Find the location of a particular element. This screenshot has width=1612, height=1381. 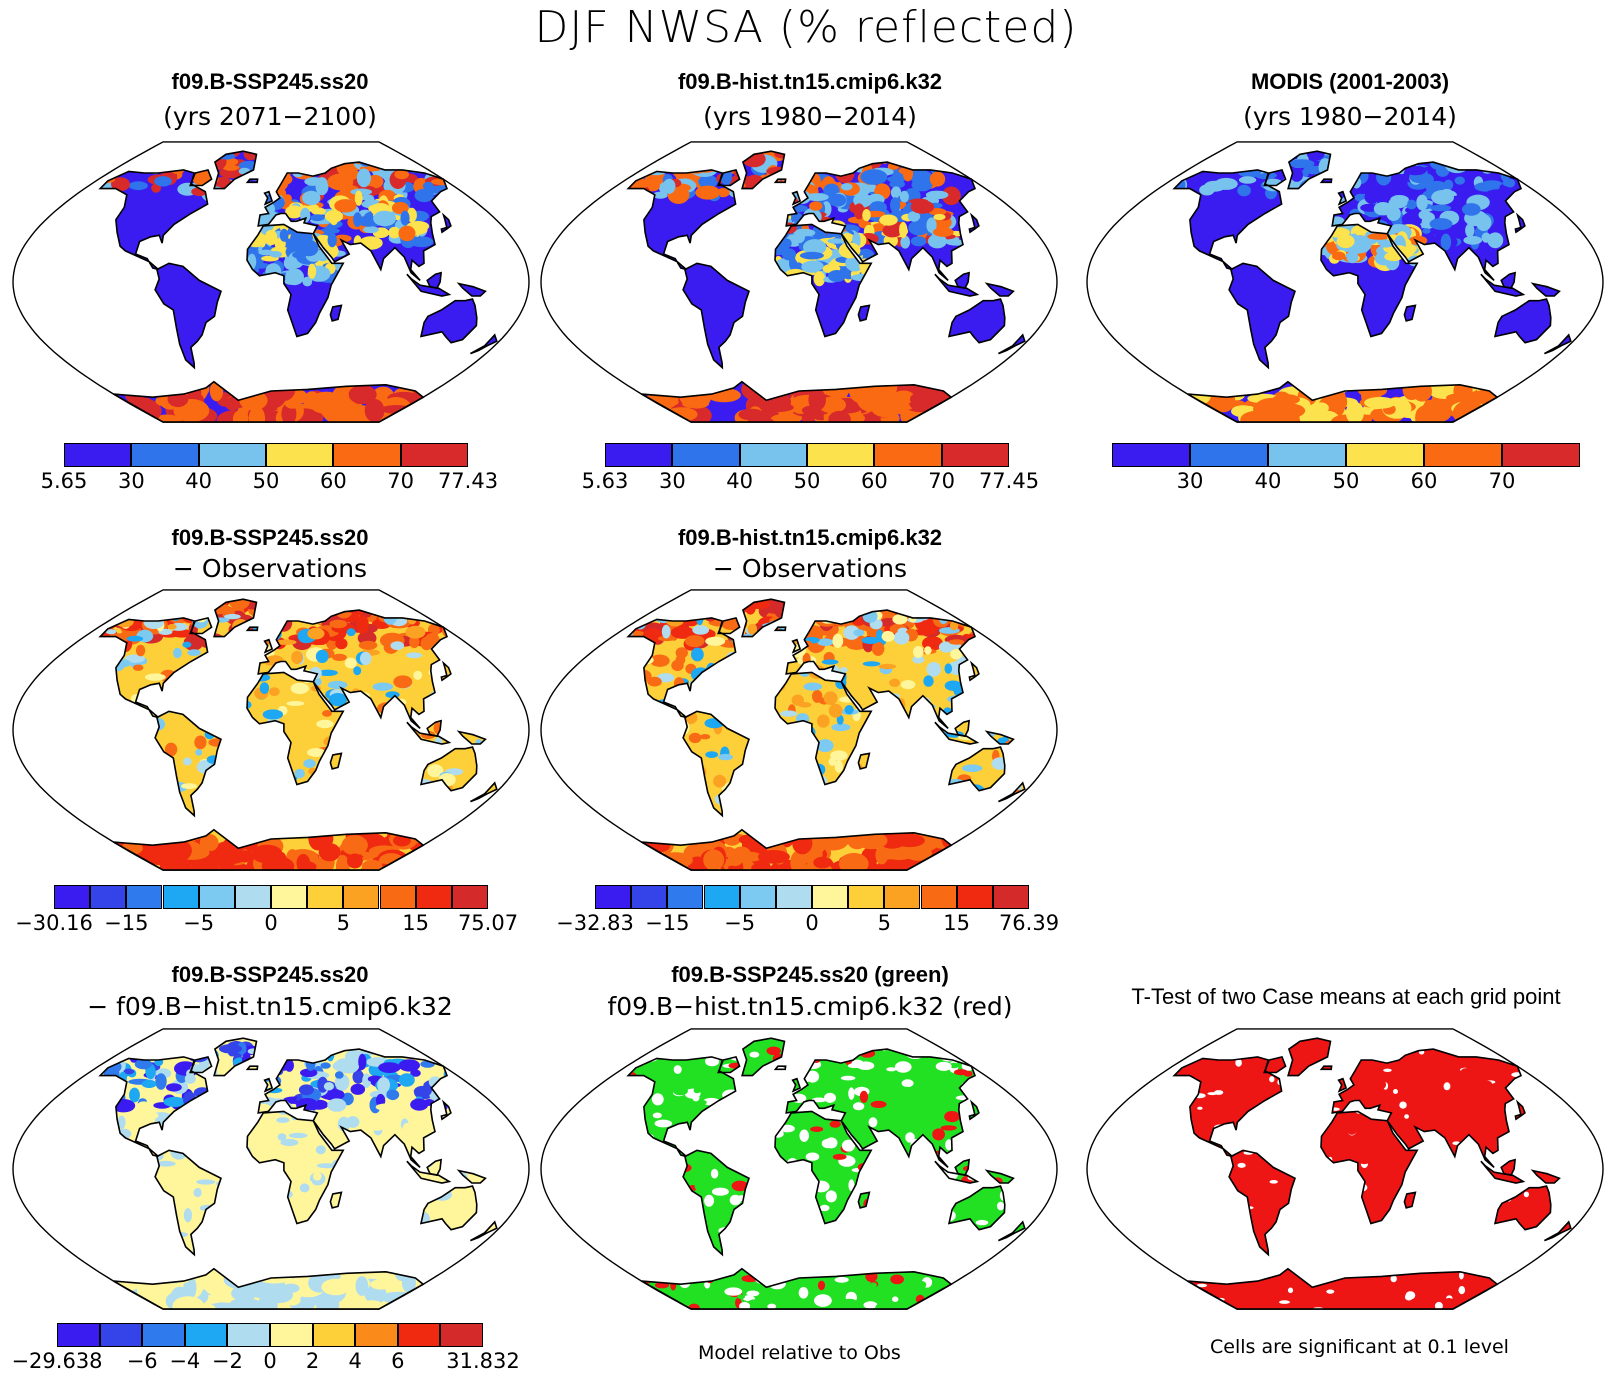

colorbar-tick-label: 30 is located at coordinates (672, 481).